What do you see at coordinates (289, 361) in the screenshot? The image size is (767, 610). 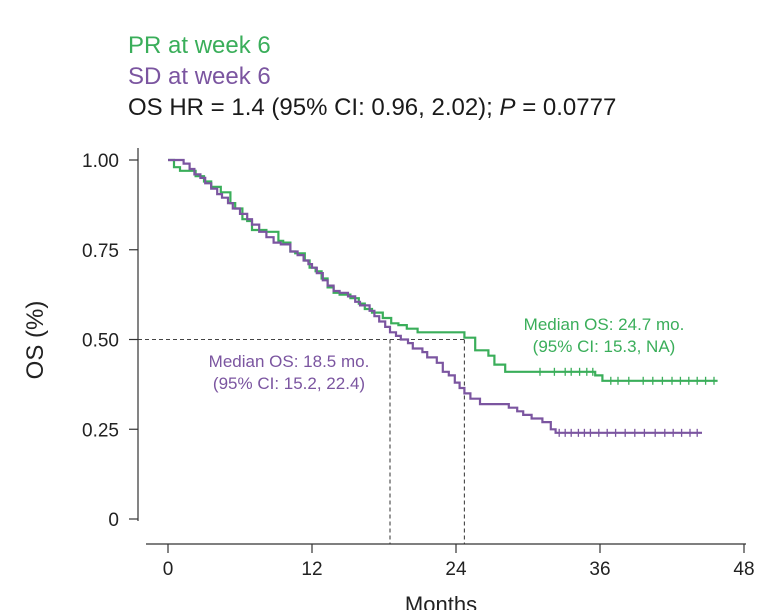 I see `median-annotation-sd: Median OS: 18.5 mo.` at bounding box center [289, 361].